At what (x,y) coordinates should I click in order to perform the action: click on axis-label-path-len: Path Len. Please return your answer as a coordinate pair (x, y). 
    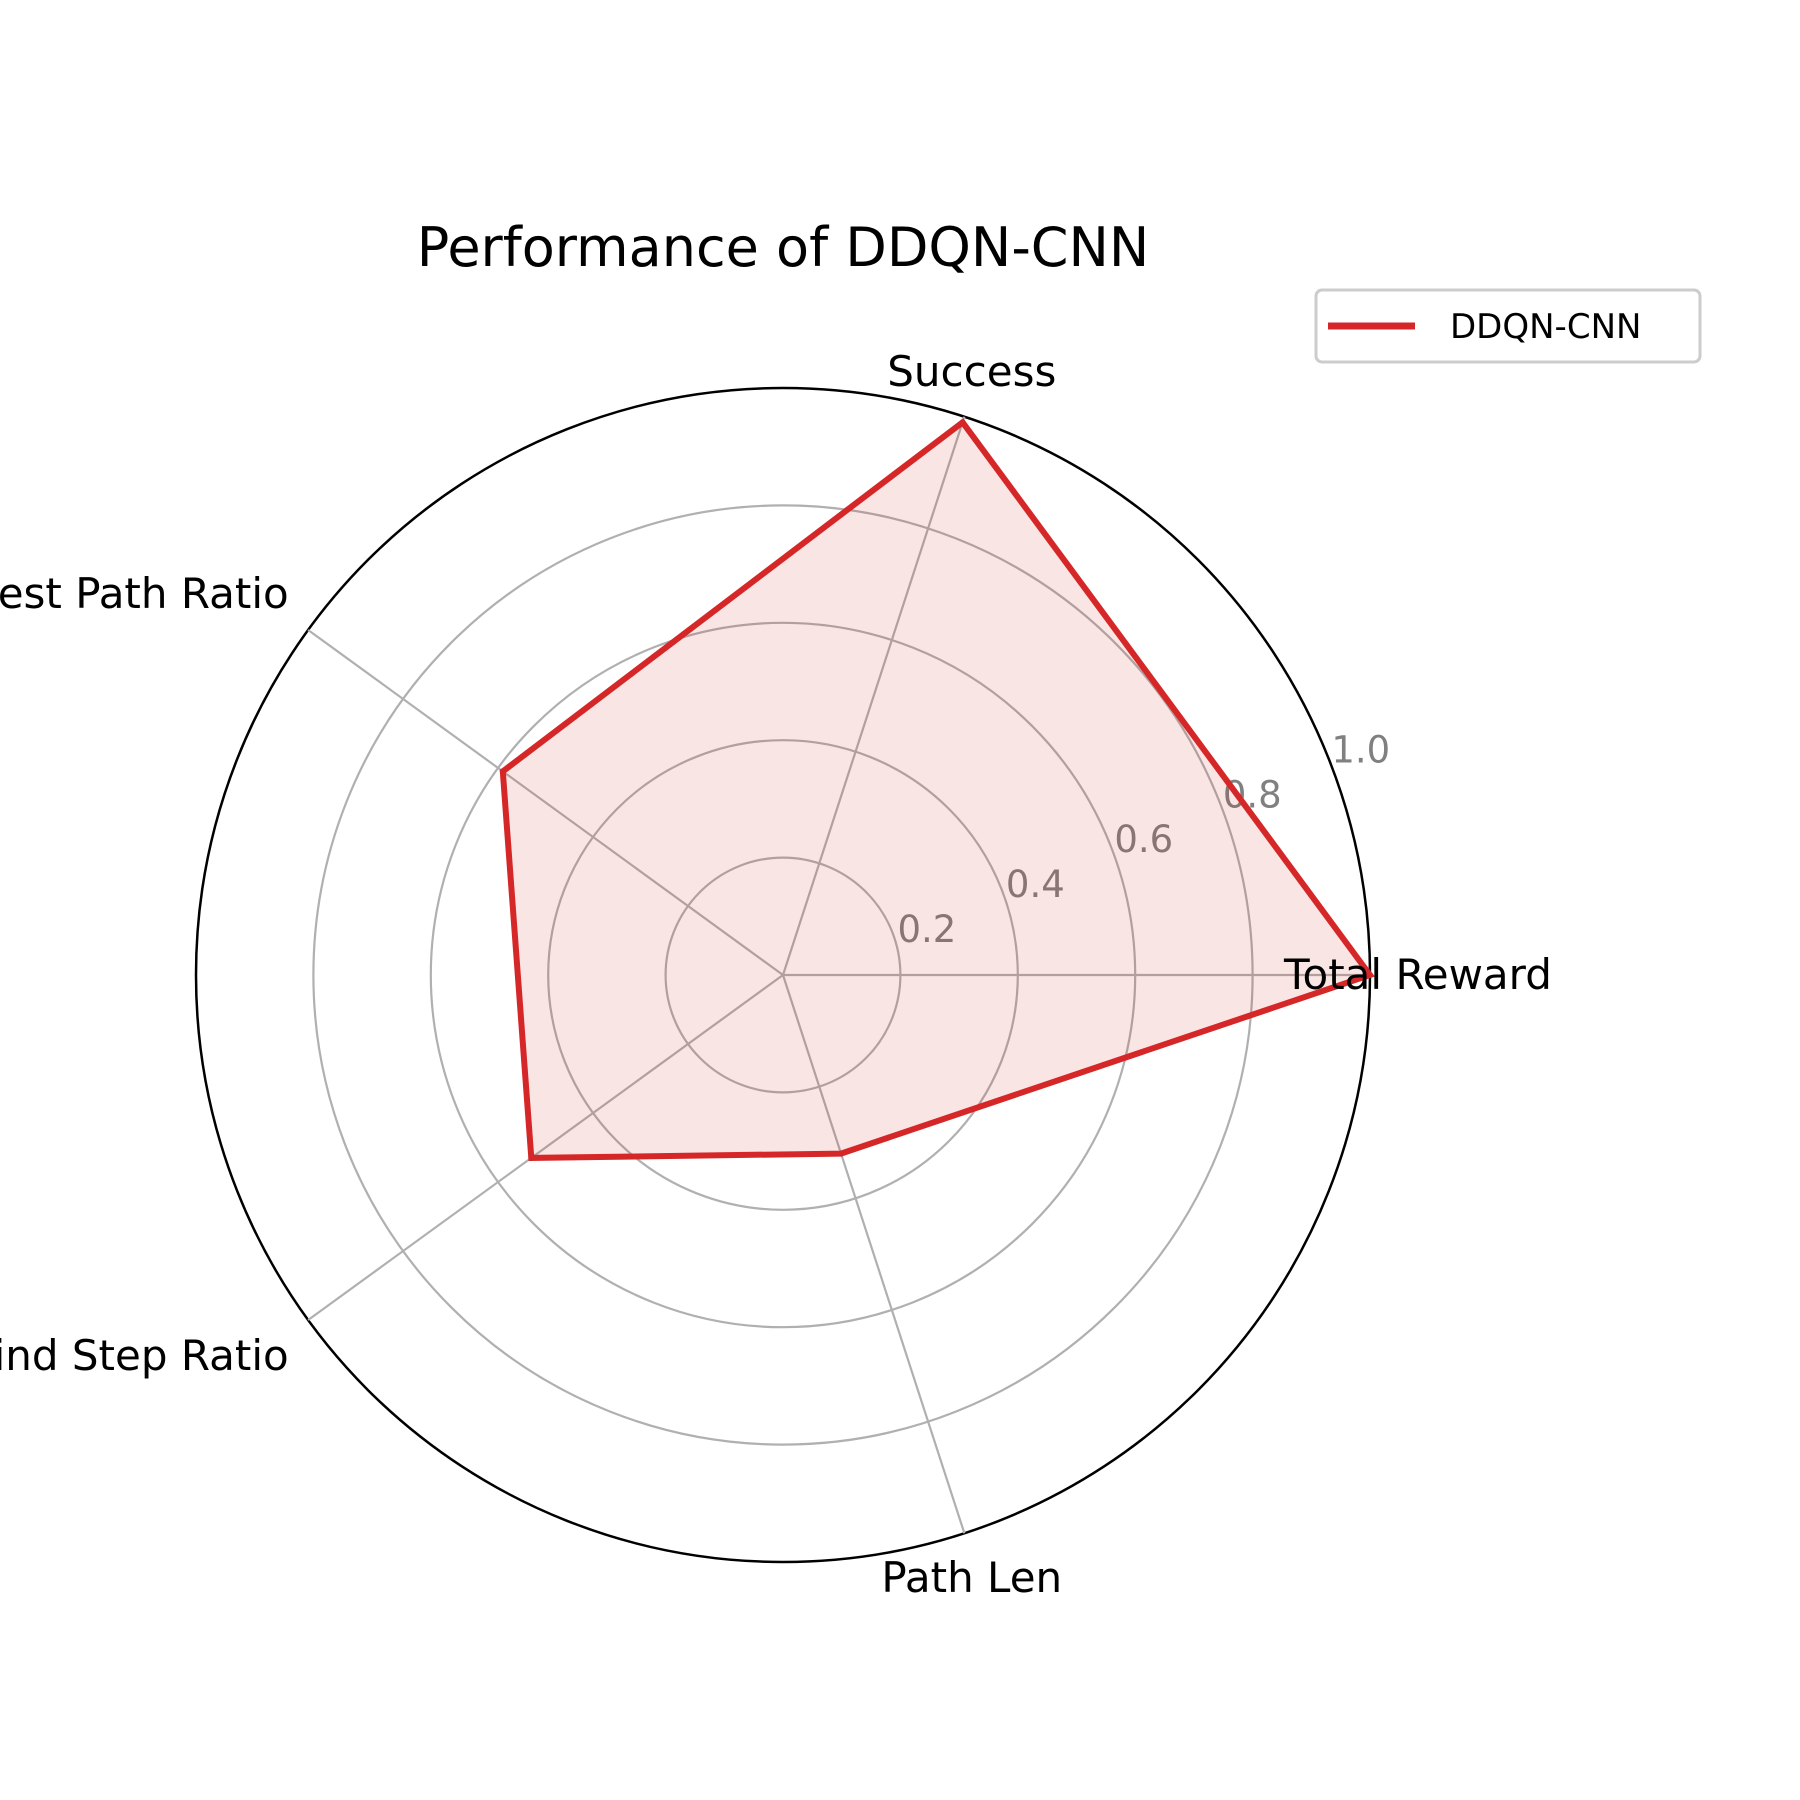
    Looking at the image, I should click on (971, 1577).